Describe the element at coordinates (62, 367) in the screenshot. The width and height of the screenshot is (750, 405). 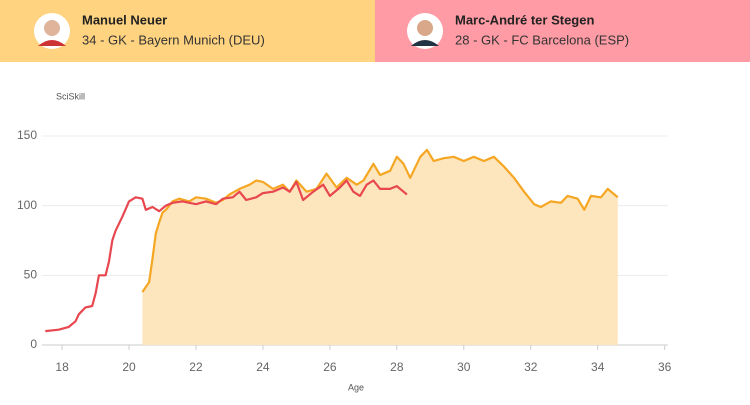
I see `x-tick-label: 18` at that location.